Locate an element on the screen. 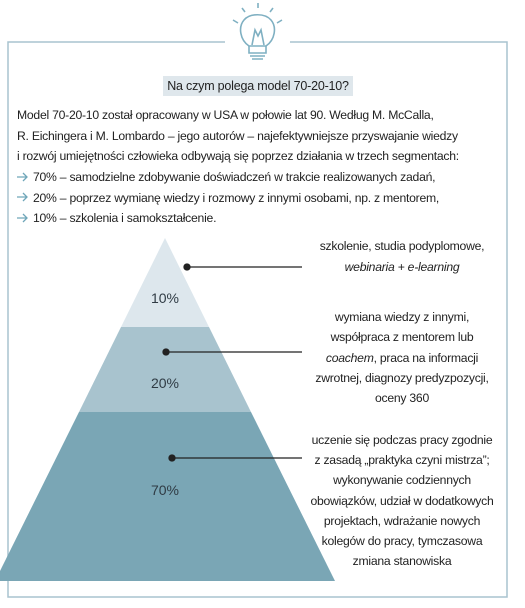 This screenshot has width=525, height=608. text-segment: , praca na informacji is located at coordinates (426, 357).